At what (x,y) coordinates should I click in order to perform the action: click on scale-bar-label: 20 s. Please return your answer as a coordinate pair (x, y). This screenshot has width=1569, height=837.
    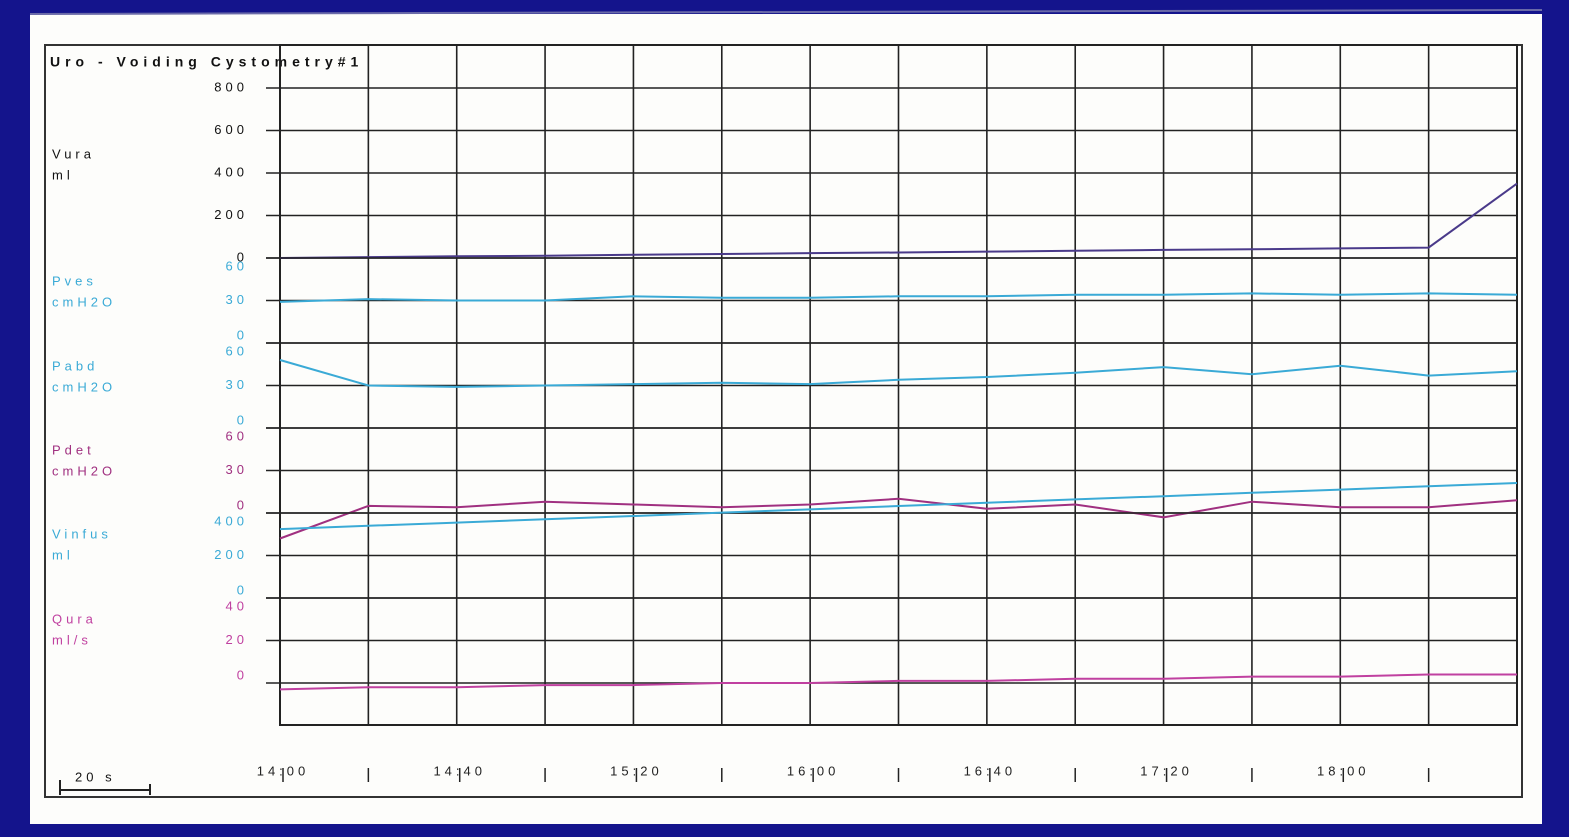
    Looking at the image, I should click on (95, 776).